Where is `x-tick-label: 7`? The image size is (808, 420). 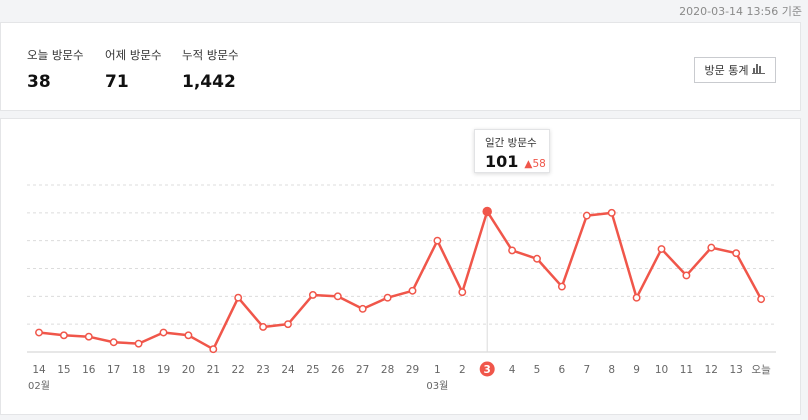
x-tick-label: 7 is located at coordinates (586, 370).